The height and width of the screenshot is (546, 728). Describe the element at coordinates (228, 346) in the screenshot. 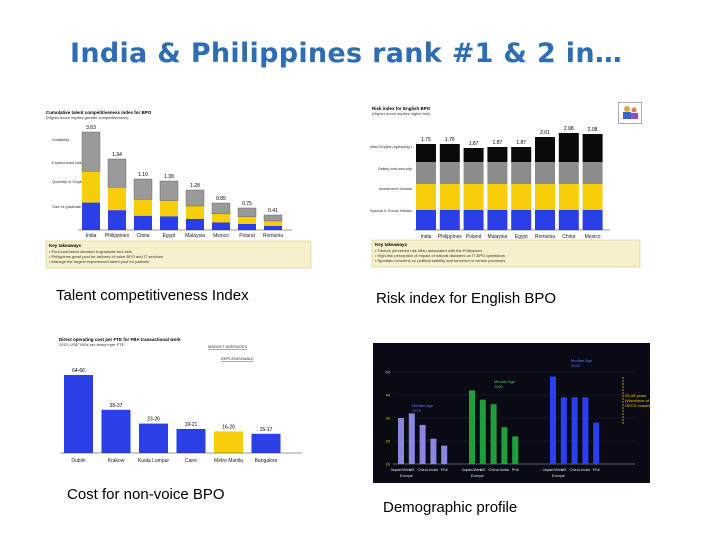

I see `legend-item: MARKET AVERAGES` at that location.